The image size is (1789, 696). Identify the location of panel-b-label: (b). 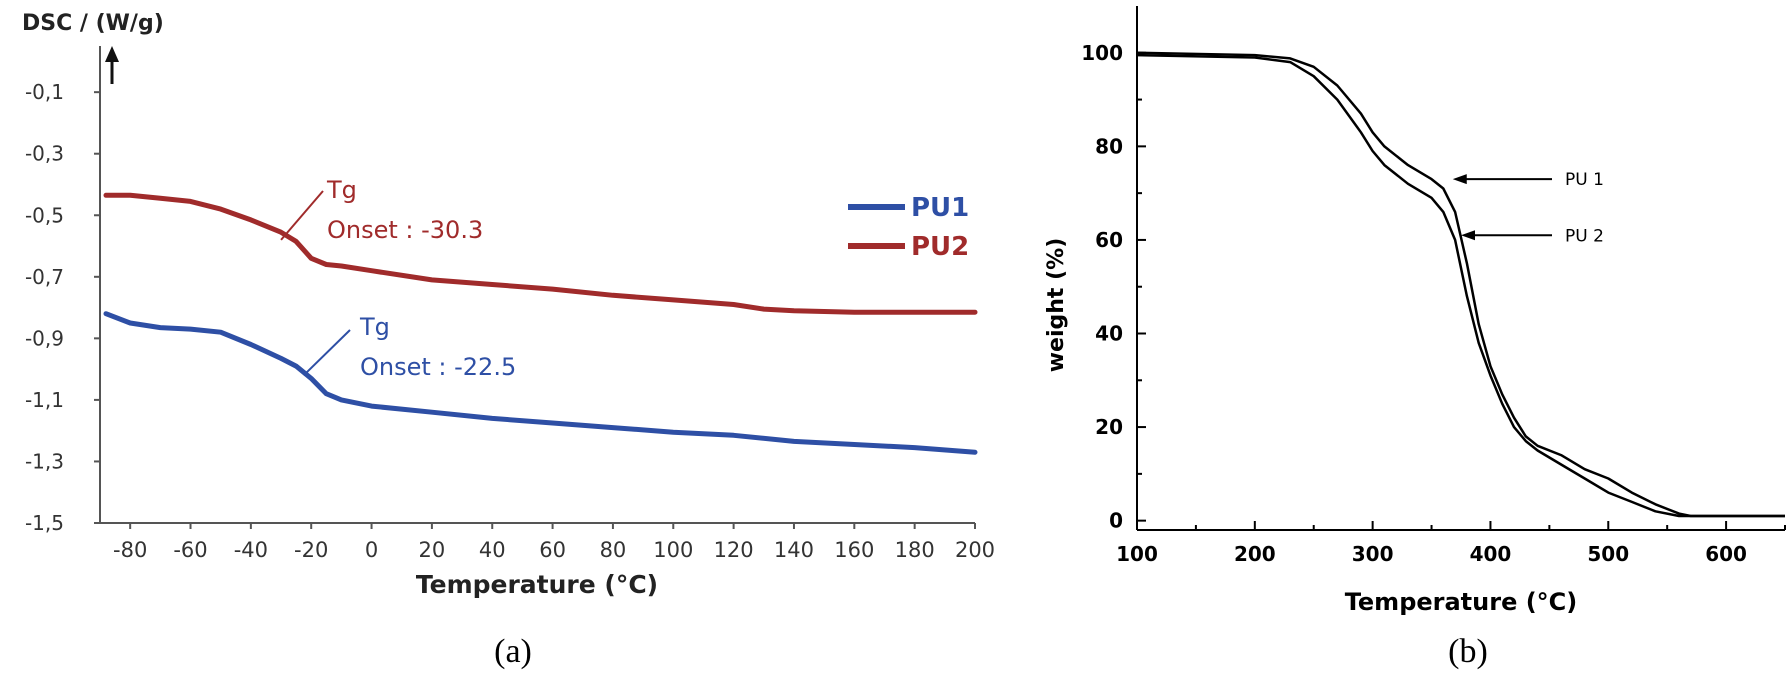
(1468, 651).